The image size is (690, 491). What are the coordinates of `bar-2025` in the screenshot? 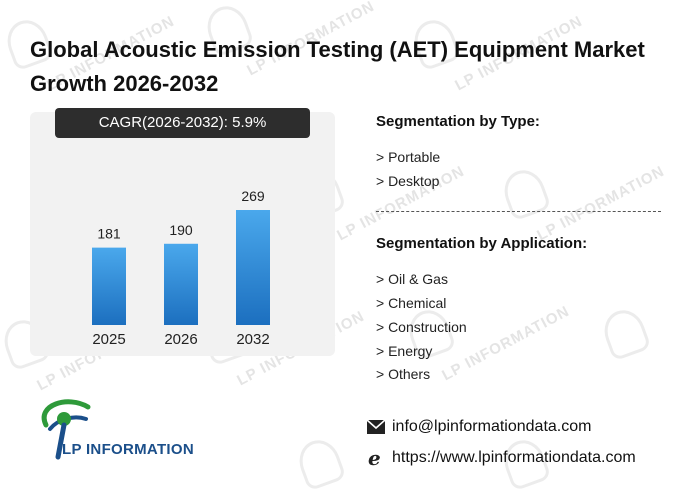 It's located at (109, 286).